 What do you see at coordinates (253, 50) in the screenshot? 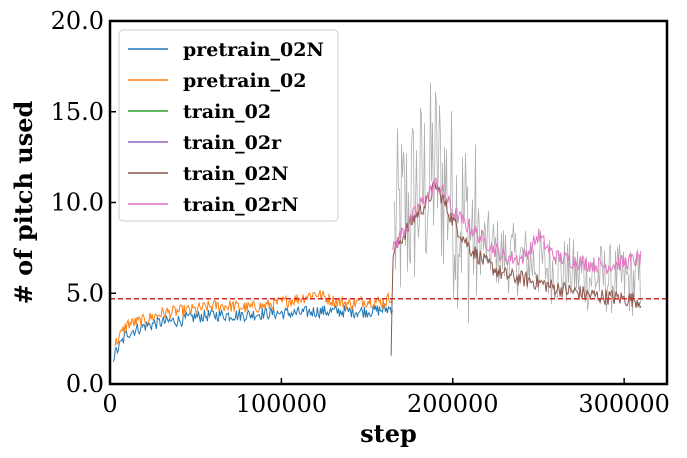
I see `legend-entry-pretrain_02N: pretrain_02N` at bounding box center [253, 50].